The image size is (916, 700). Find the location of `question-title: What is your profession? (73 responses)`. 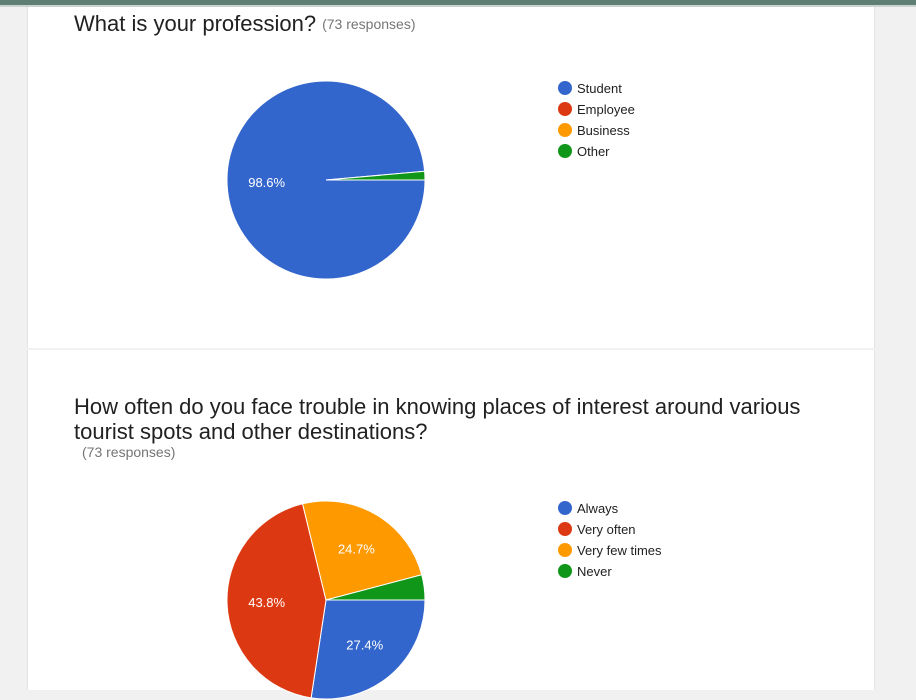

question-title: What is your profession? (73 responses) is located at coordinates (245, 24).